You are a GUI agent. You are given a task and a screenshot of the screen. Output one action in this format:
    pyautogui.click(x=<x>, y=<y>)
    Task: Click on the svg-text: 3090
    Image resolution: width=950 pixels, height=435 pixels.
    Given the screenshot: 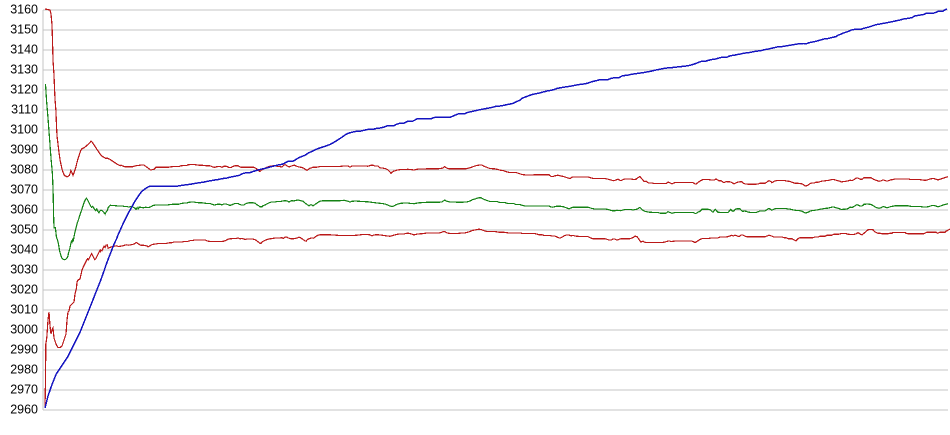 What is the action you would take?
    pyautogui.click(x=24, y=150)
    